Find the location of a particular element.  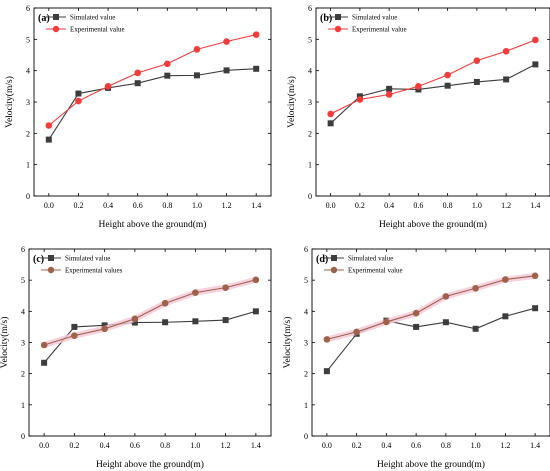

chart-2-legend: Simulated value Experimental values is located at coordinates (82, 265).